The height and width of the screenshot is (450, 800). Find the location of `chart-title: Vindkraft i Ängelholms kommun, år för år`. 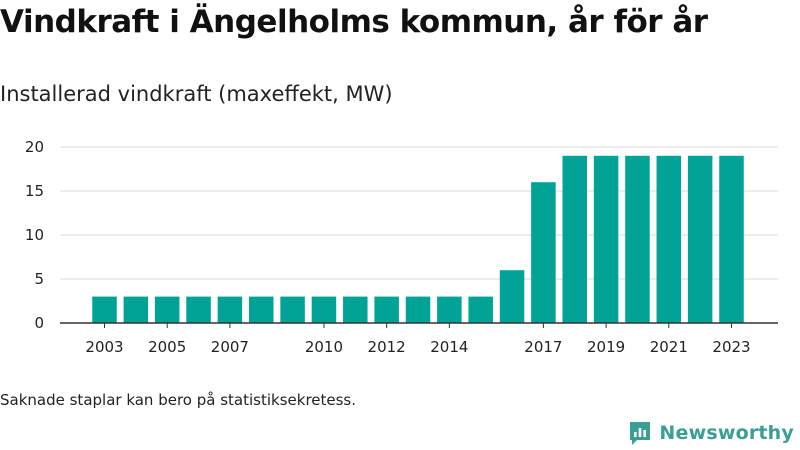

chart-title: Vindkraft i Ängelholms kommun, år för år is located at coordinates (354, 22).